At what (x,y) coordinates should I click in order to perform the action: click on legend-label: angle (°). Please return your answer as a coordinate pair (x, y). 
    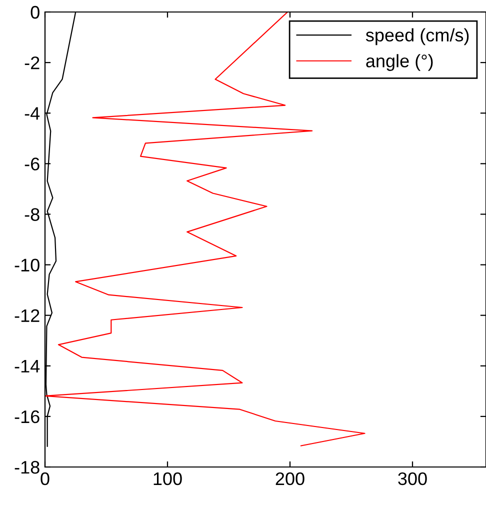
    Looking at the image, I should click on (399, 62).